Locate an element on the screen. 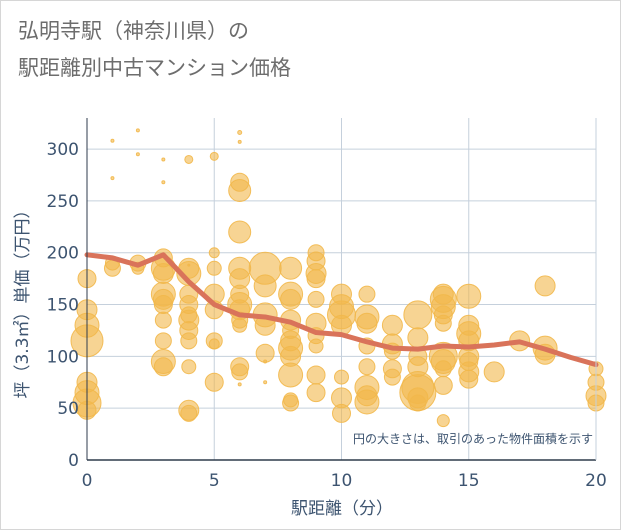  chart-title-line-1: 弘明寺駅（神奈川県）の is located at coordinates (133, 31).